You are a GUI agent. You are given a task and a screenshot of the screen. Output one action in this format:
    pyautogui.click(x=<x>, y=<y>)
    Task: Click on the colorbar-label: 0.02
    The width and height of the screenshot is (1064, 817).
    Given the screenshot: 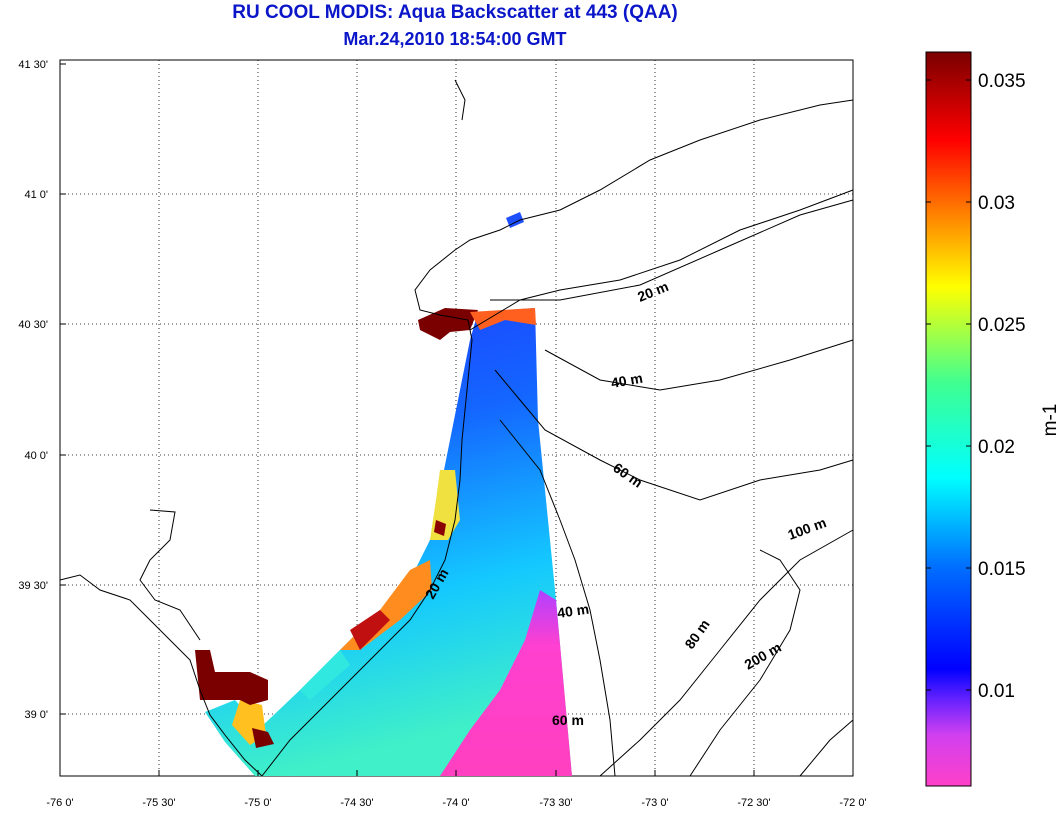 What is the action you would take?
    pyautogui.click(x=996, y=447)
    